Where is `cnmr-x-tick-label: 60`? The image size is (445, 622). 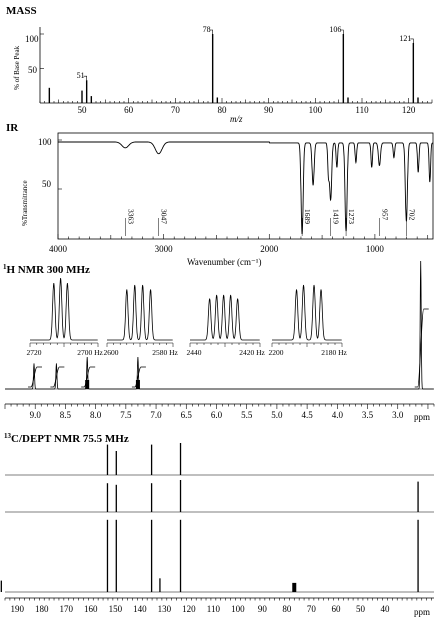 cnmr-x-tick-label: 60 is located at coordinates (336, 609).